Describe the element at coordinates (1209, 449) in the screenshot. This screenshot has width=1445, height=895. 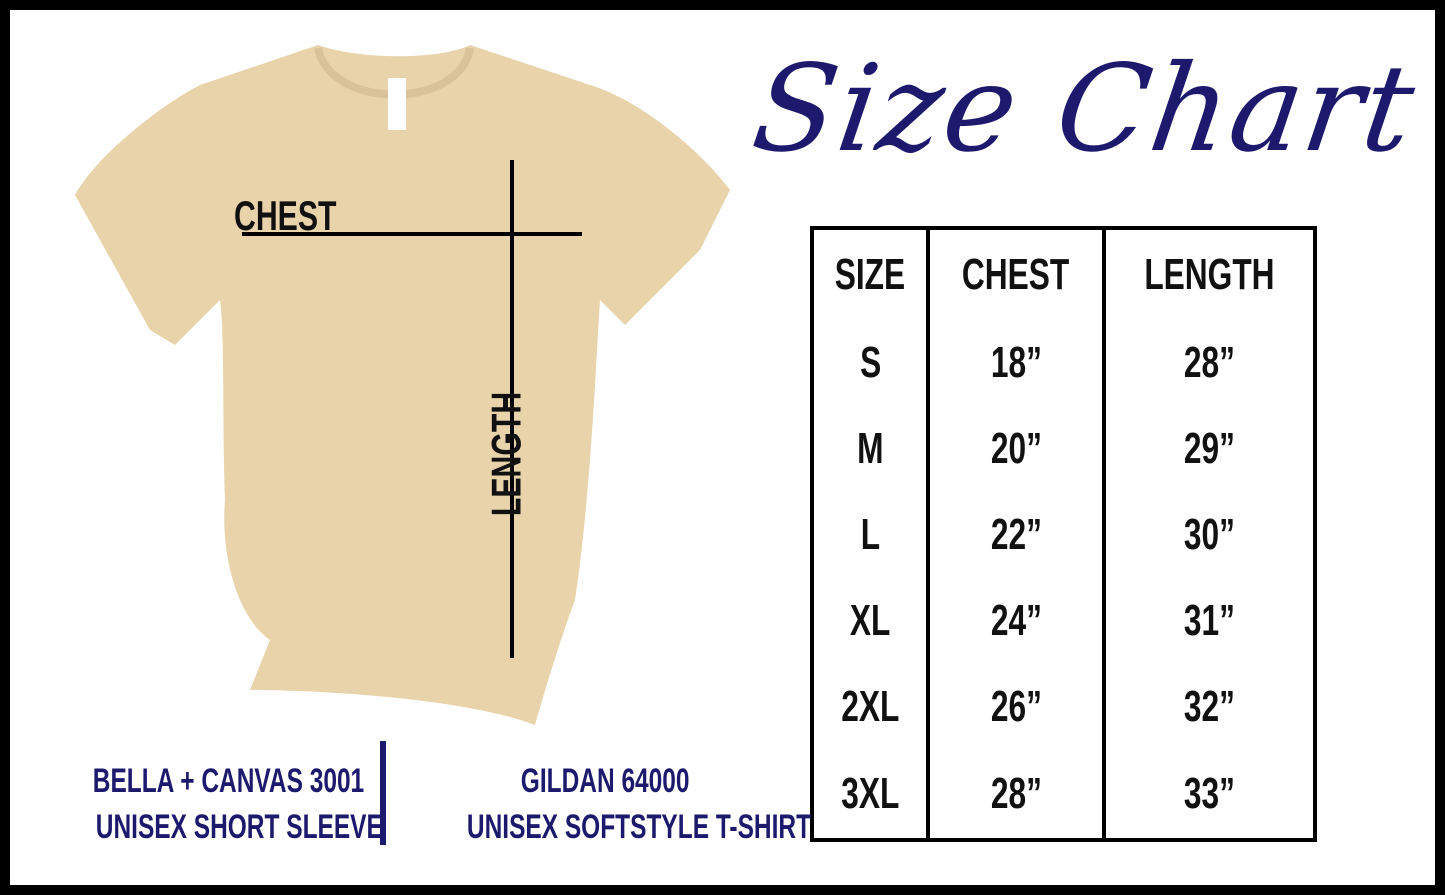
I see `cell-length: 29”` at that location.